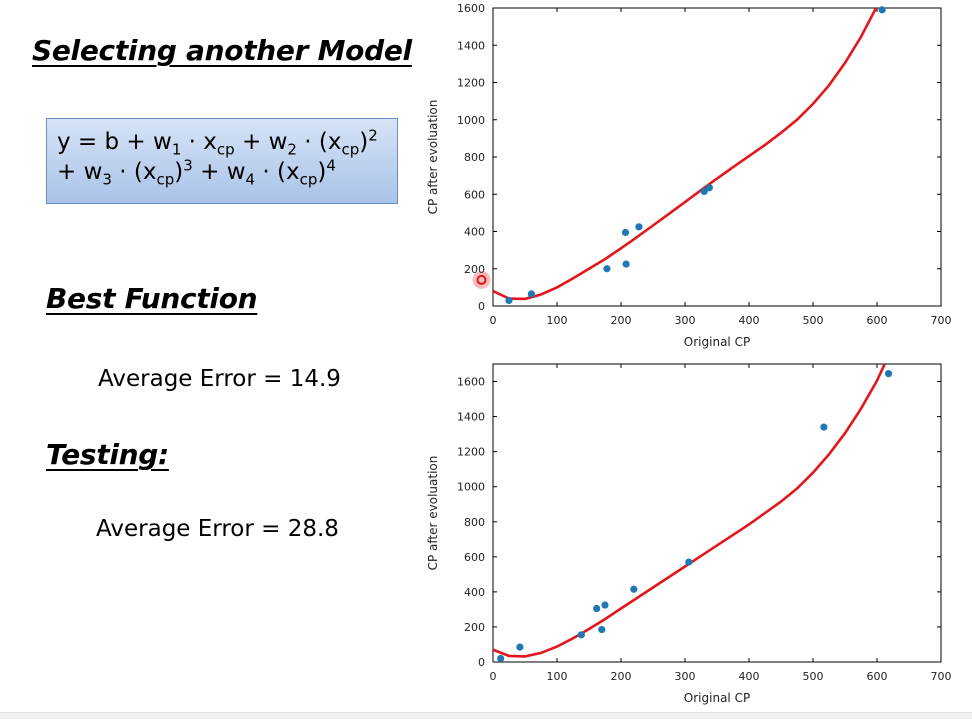 This screenshot has width=972, height=719. I want to click on pointer-dot, so click(481, 279).